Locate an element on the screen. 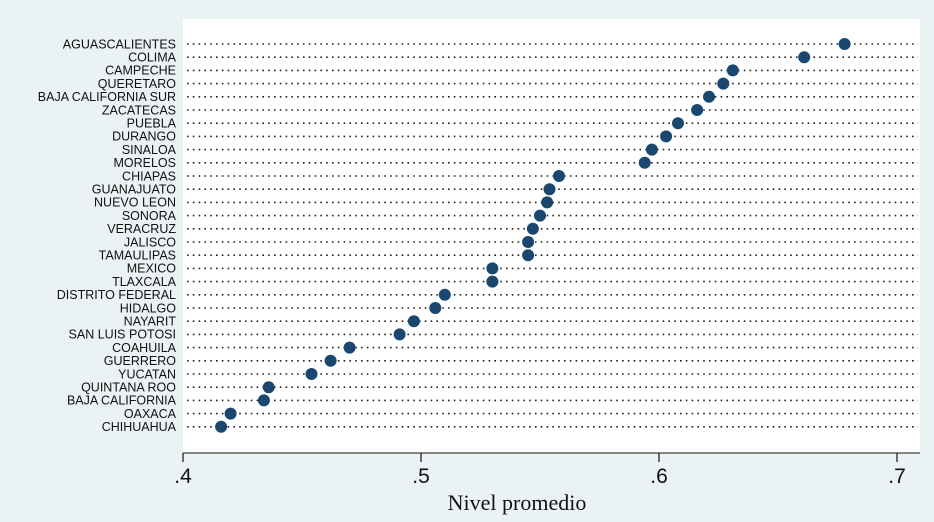 The height and width of the screenshot is (522, 934). category-label-chihuahua: CHIHUAHUA is located at coordinates (139, 427).